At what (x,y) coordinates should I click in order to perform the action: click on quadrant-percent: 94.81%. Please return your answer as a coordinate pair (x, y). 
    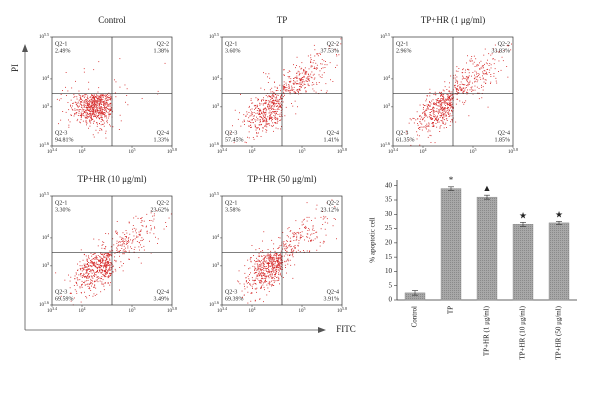
    Looking at the image, I should click on (64, 140).